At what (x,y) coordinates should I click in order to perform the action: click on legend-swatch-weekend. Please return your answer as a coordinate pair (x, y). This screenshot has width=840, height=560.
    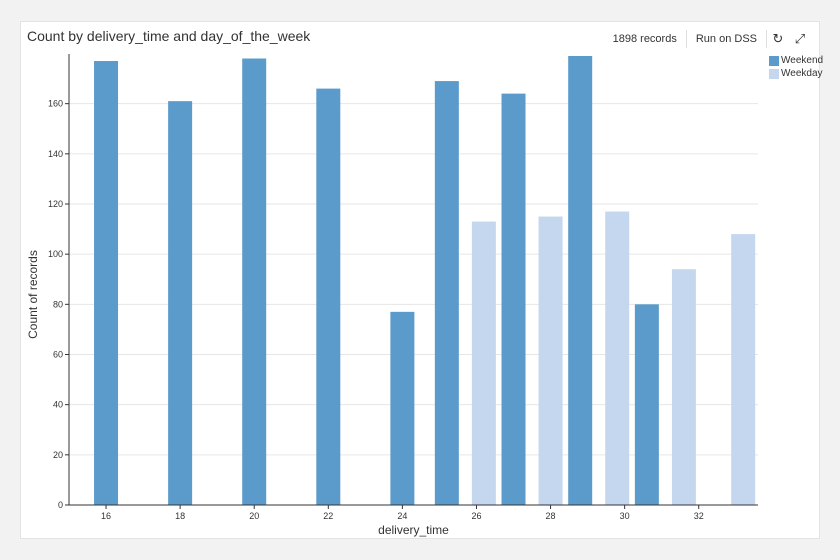
    Looking at the image, I should click on (774, 60).